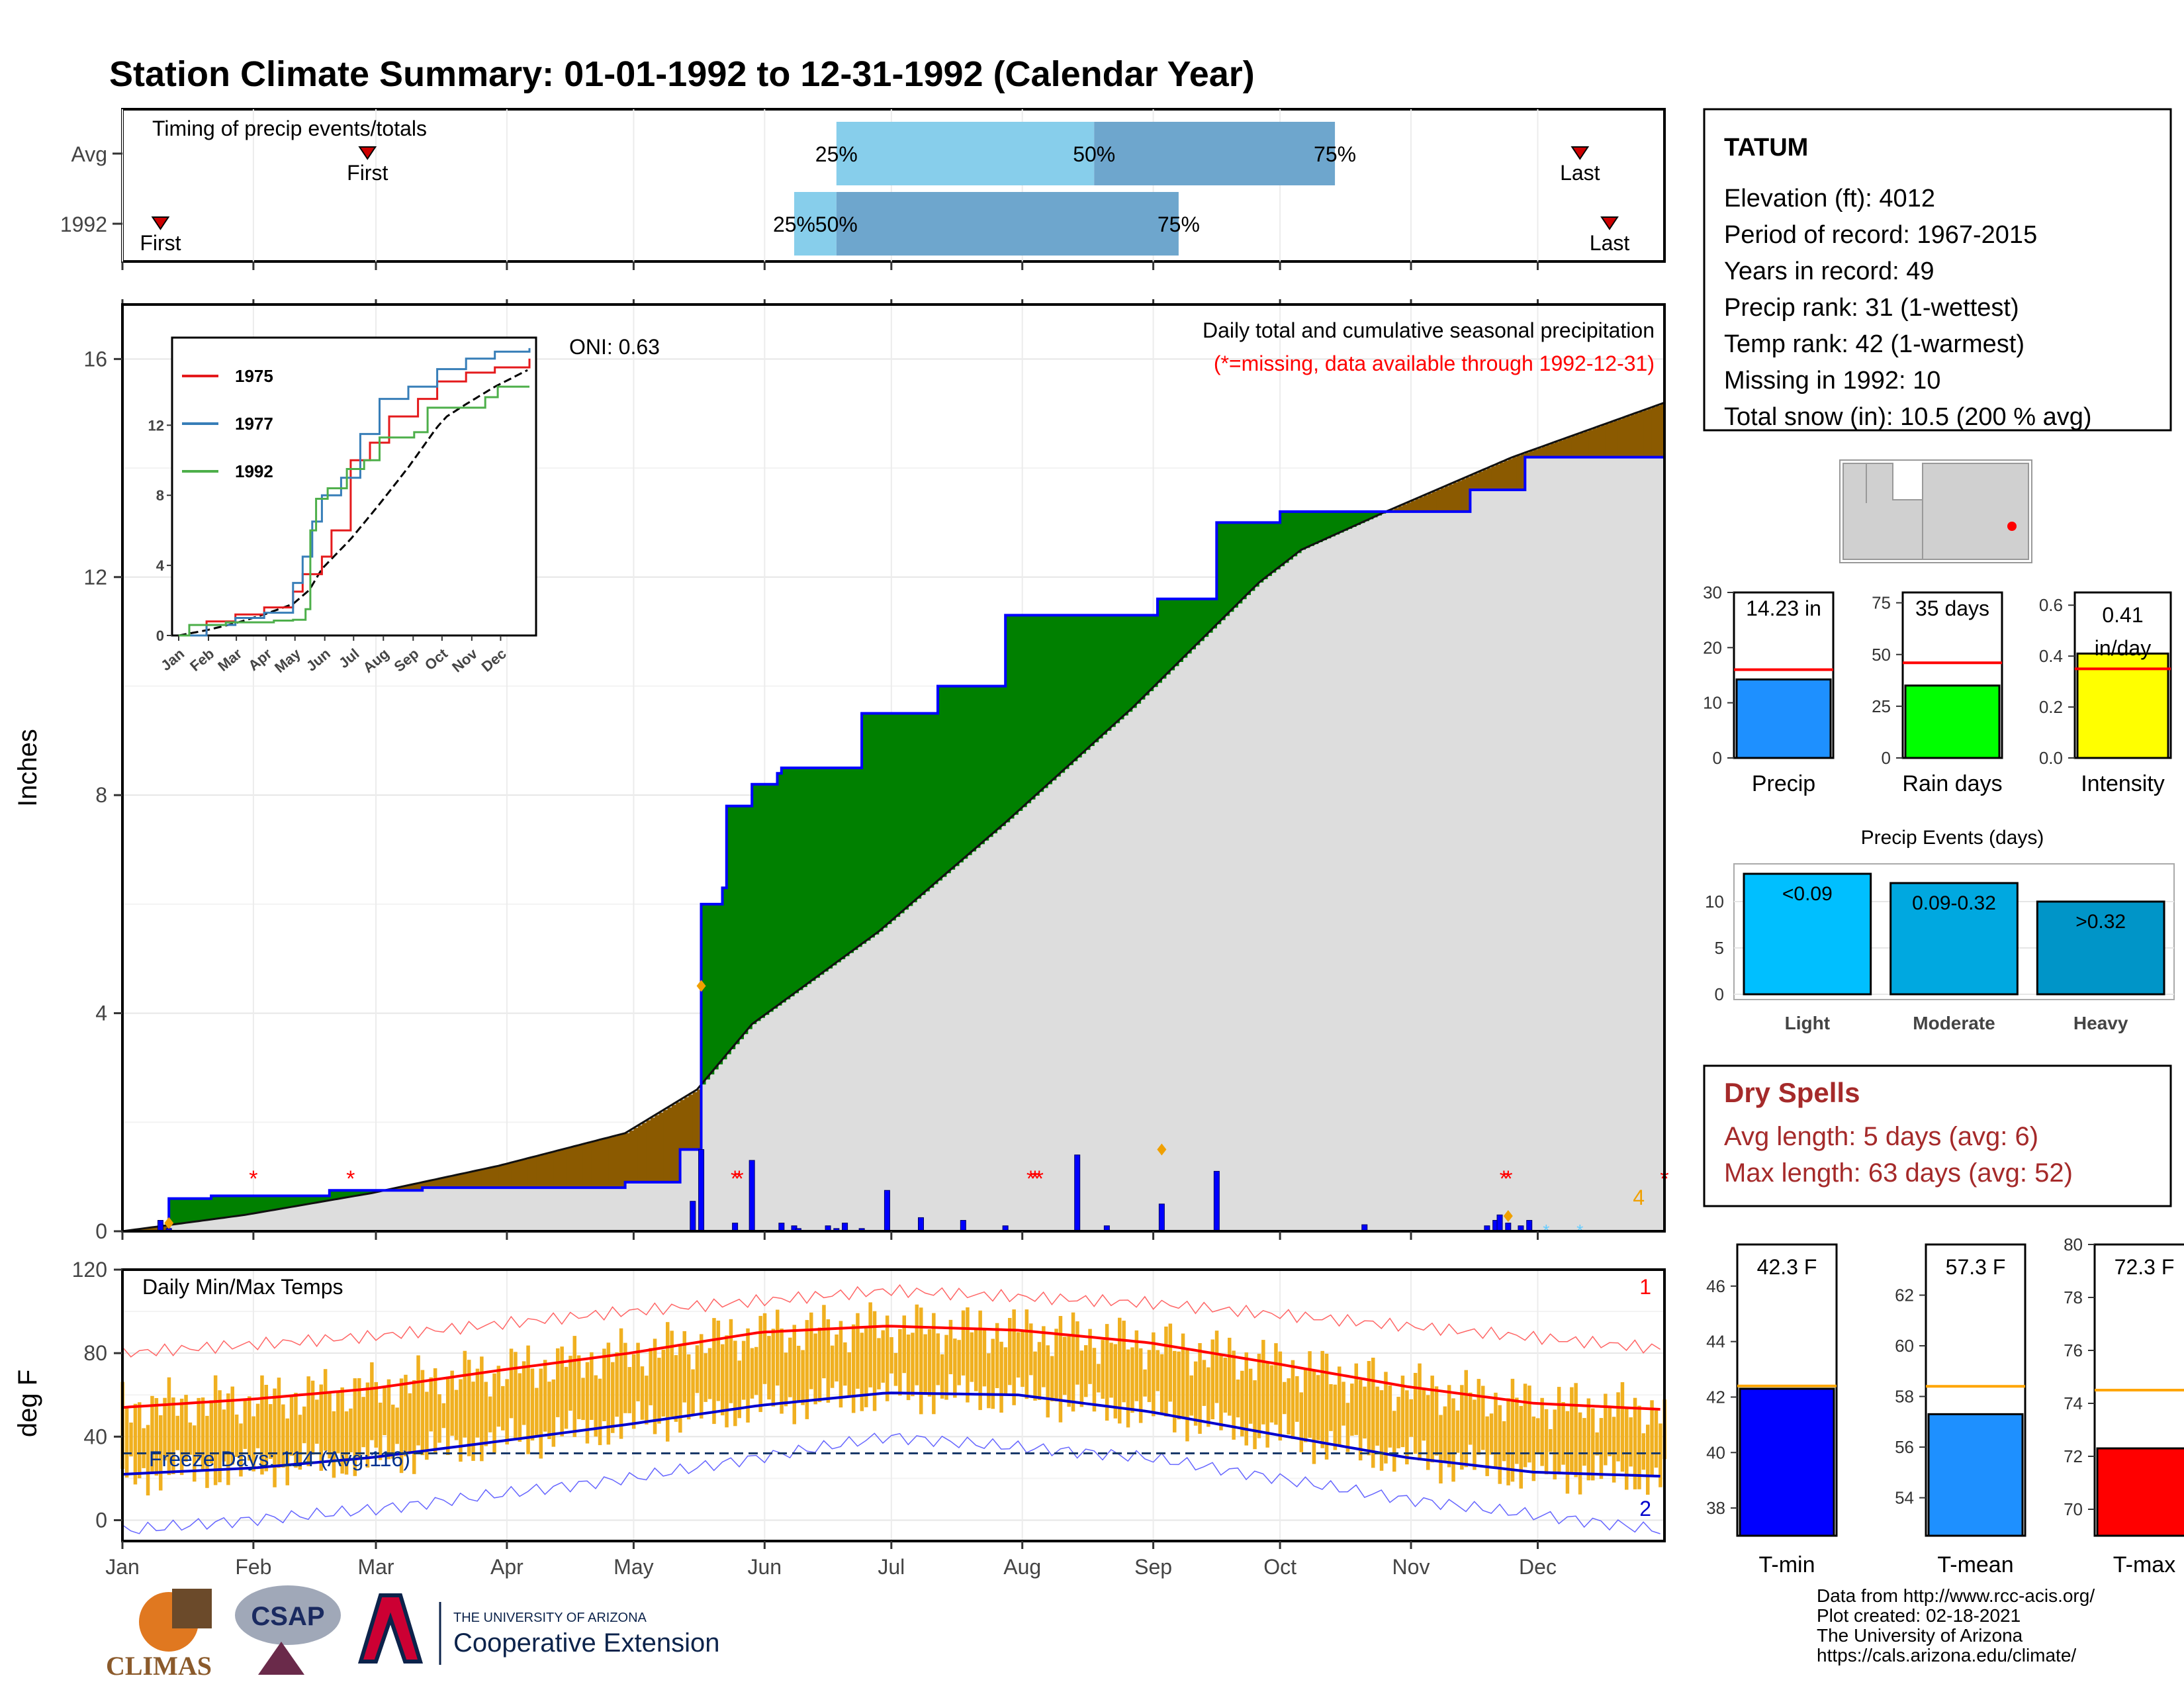 Image resolution: width=2184 pixels, height=1688 pixels. I want to click on footer-credit-line: The University of Arizona, so click(1920, 1635).